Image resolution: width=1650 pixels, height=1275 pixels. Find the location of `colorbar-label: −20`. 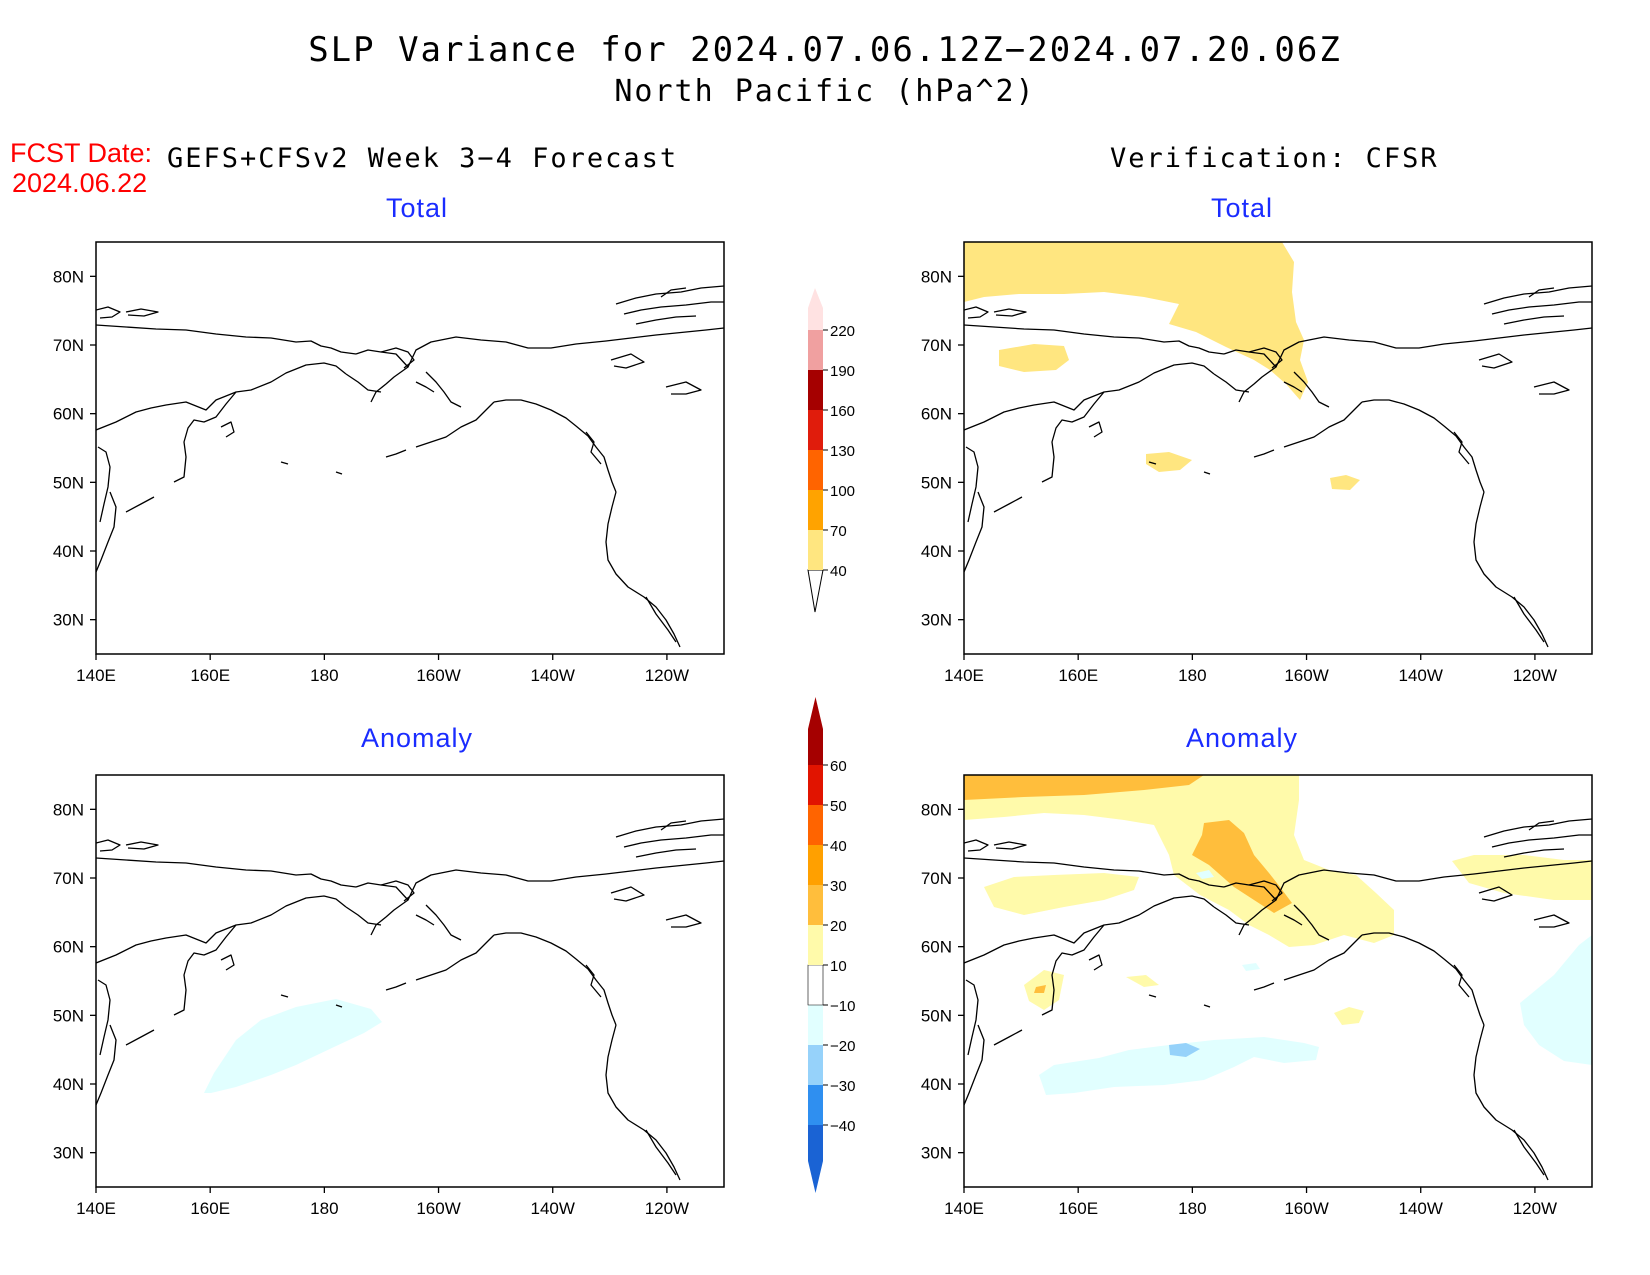

colorbar-label: −20 is located at coordinates (842, 1046).